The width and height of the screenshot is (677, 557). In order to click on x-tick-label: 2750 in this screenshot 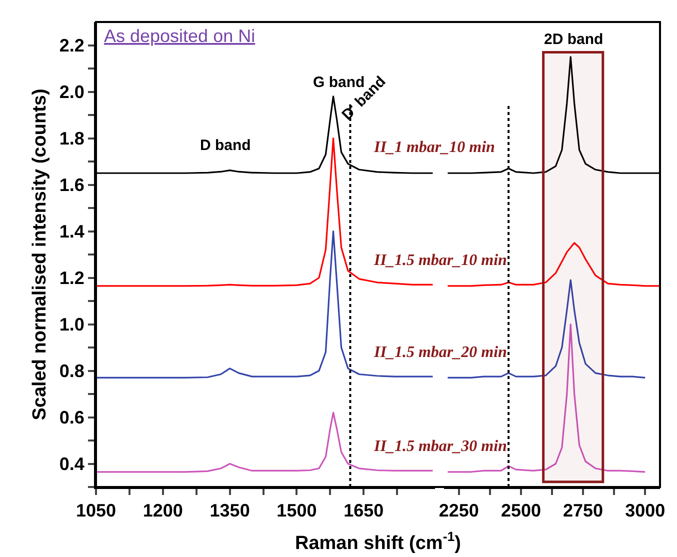, I will do `click(583, 510)`.